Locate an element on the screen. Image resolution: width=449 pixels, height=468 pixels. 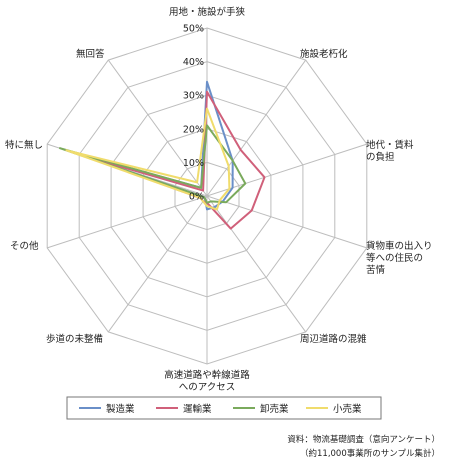
category-label: の負担 is located at coordinates (380, 157).